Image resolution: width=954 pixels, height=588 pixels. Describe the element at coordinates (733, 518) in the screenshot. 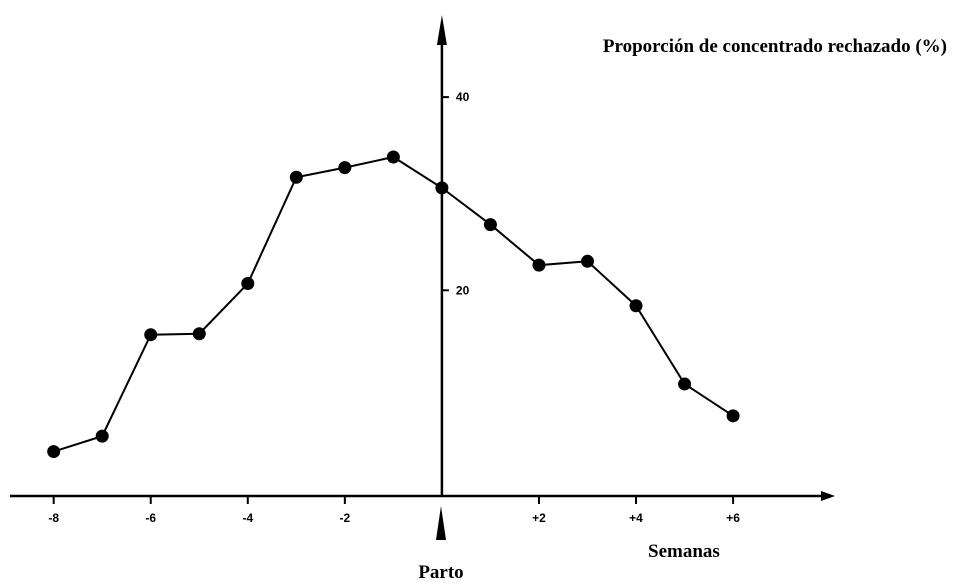

I see `x-tick-label: +6` at that location.